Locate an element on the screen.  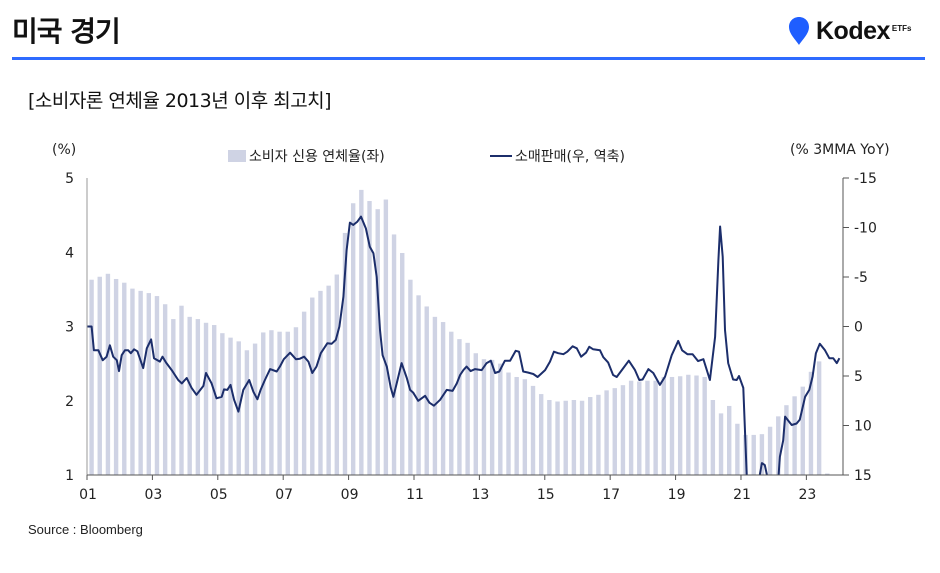
x-tick-label: 07 is located at coordinates (284, 495).